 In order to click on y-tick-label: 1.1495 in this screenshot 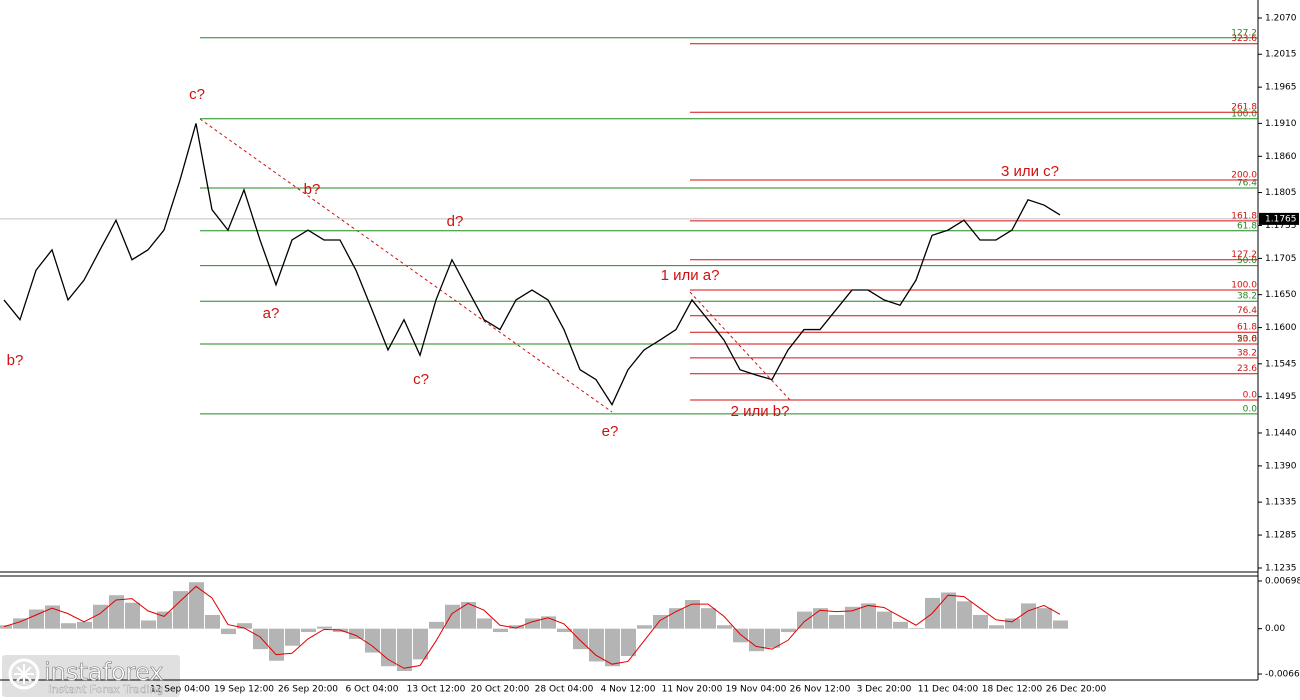, I will do `click(1281, 397)`.